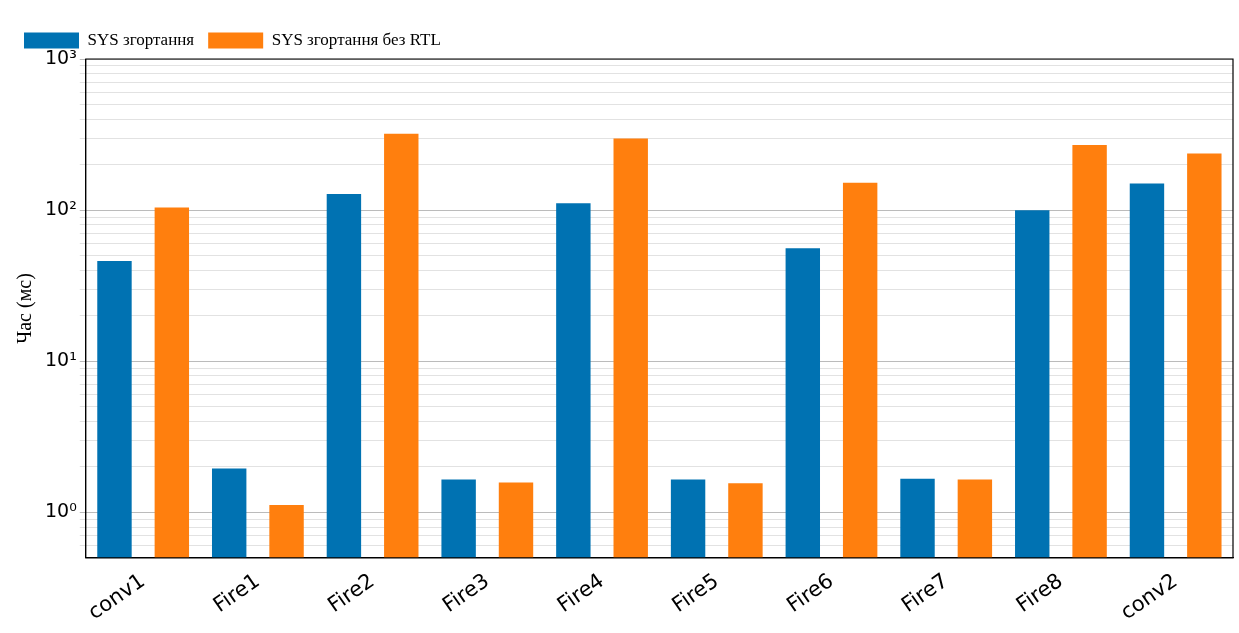  Describe the element at coordinates (61, 359) in the screenshot. I see `y-tick-label: 10¹` at that location.